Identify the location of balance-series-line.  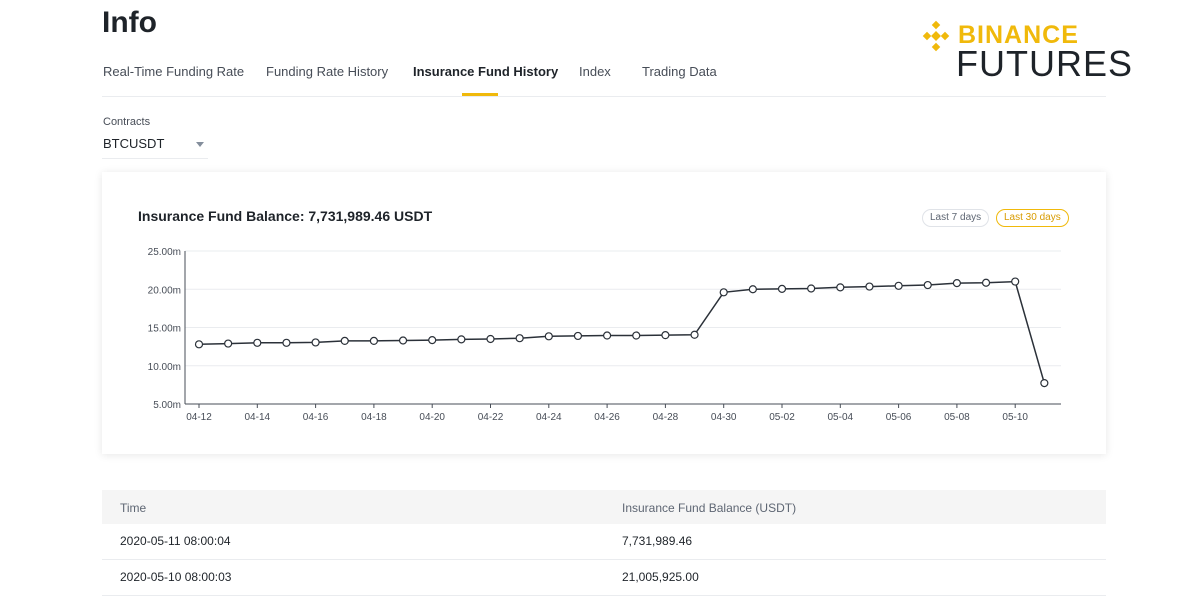
(622, 332).